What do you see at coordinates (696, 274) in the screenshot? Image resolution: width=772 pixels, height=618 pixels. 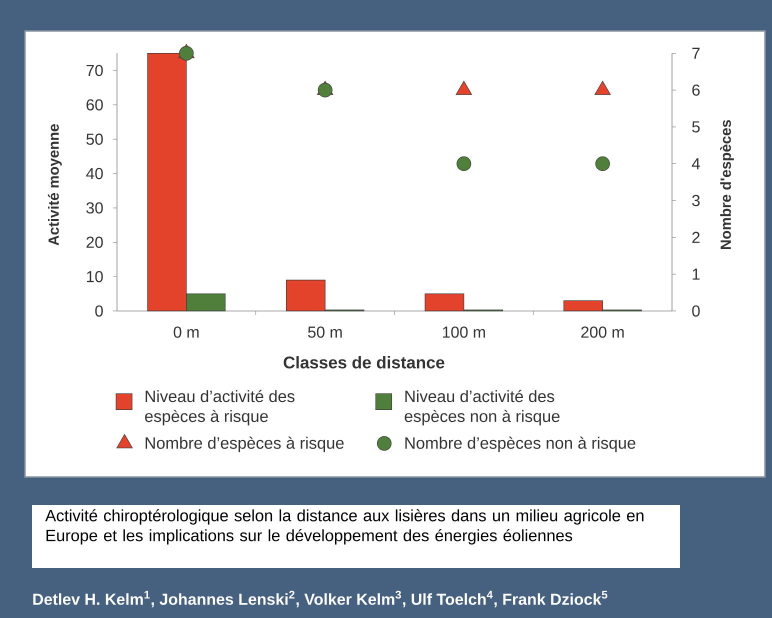 I see `y2-tick-label: 1` at bounding box center [696, 274].